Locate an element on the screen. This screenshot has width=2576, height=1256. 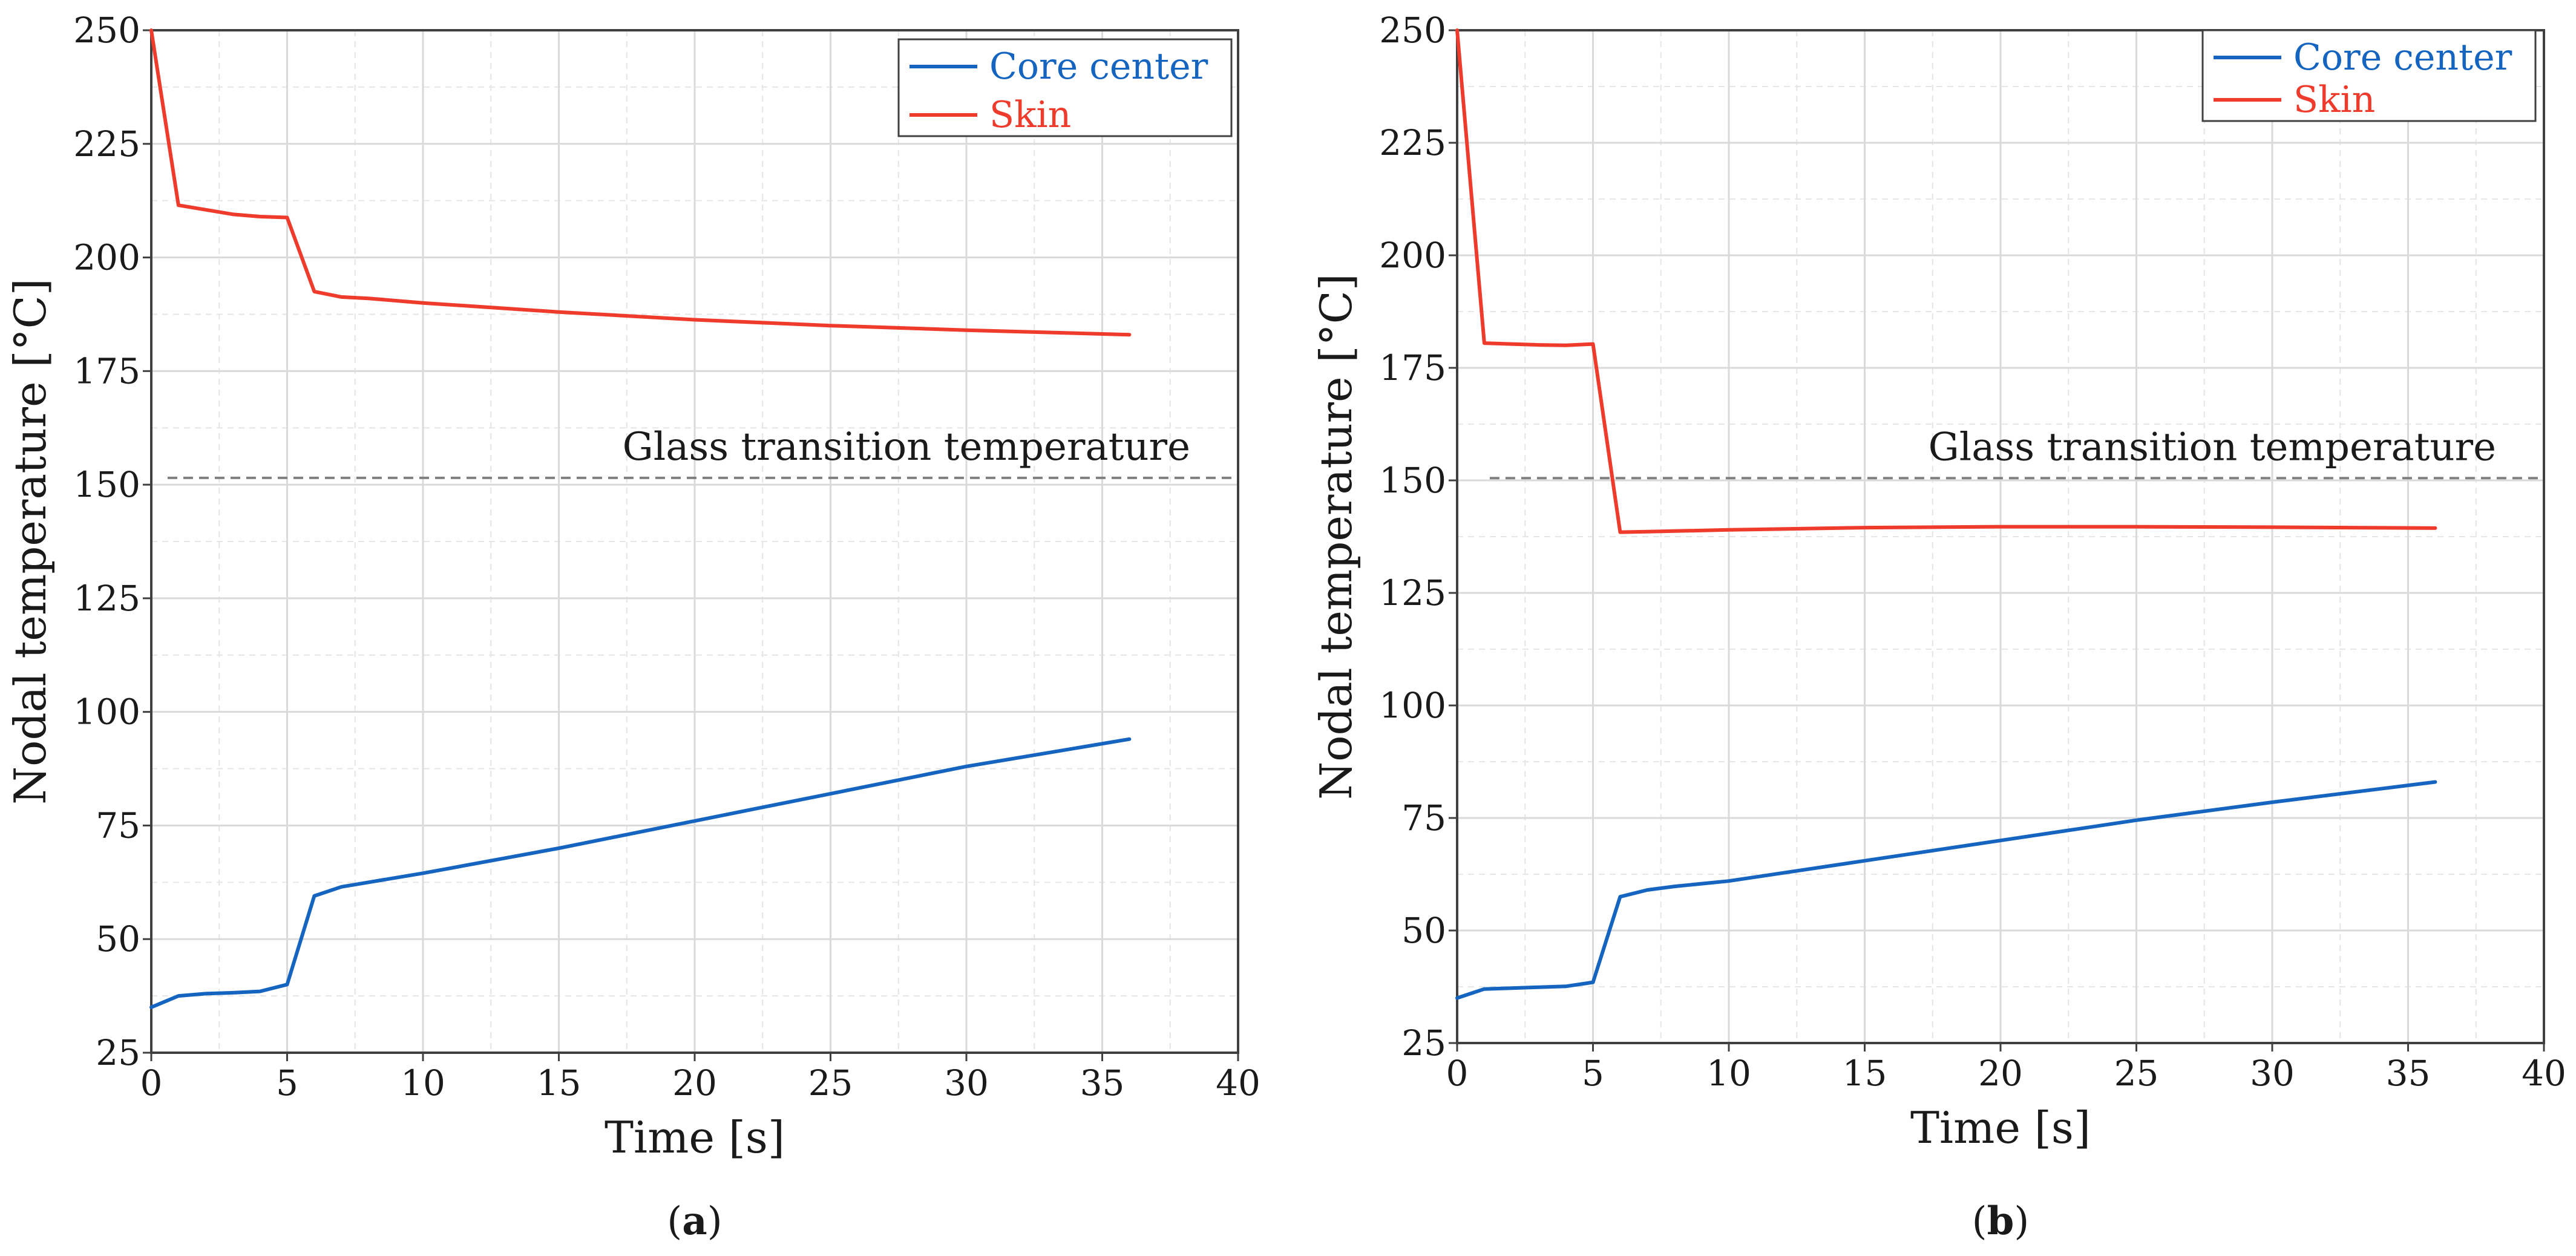
caption-letter: b is located at coordinates (2000, 1221).